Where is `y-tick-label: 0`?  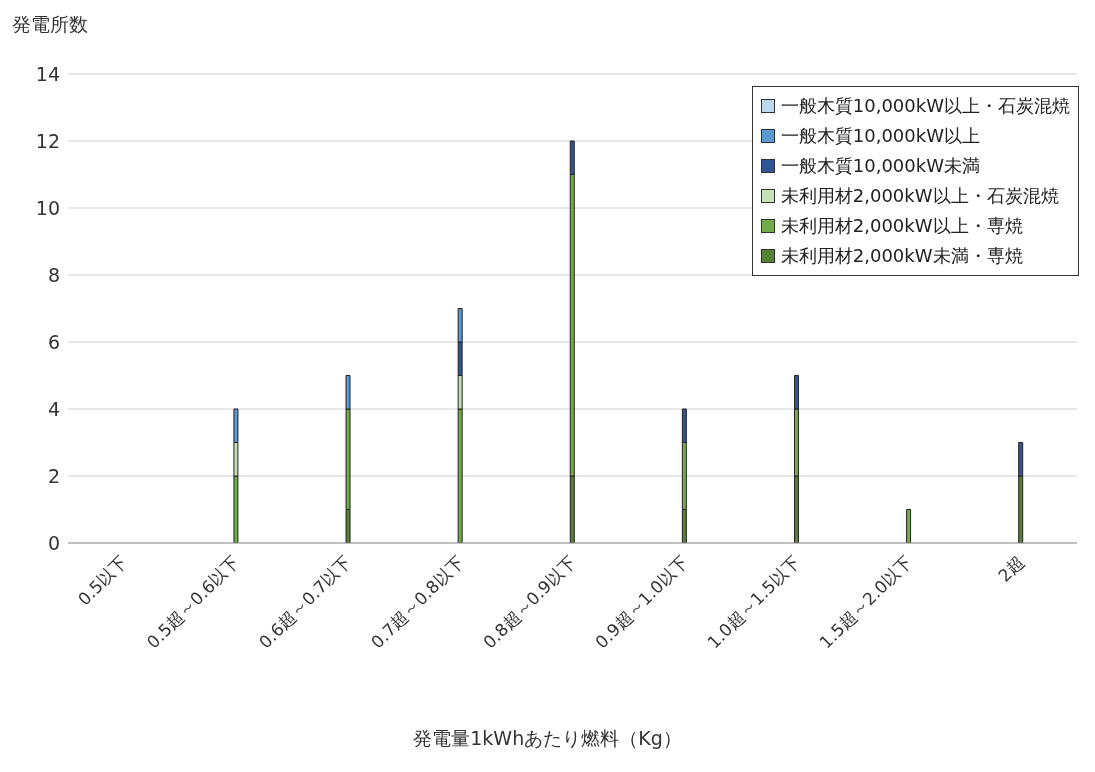
y-tick-label: 0 is located at coordinates (53, 542).